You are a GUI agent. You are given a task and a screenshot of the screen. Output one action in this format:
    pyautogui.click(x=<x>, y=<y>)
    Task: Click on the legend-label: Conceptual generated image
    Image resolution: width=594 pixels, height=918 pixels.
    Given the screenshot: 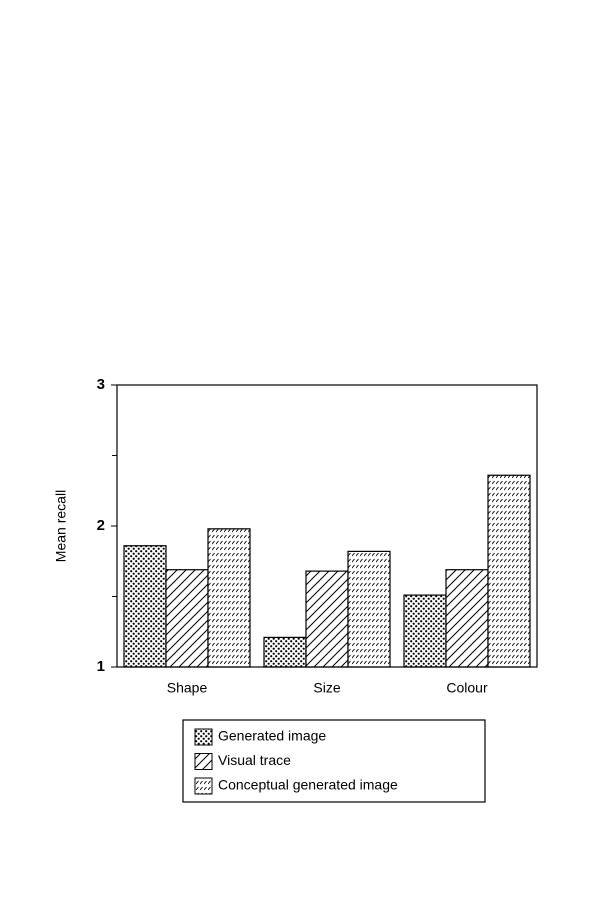 What is the action you would take?
    pyautogui.click(x=308, y=785)
    